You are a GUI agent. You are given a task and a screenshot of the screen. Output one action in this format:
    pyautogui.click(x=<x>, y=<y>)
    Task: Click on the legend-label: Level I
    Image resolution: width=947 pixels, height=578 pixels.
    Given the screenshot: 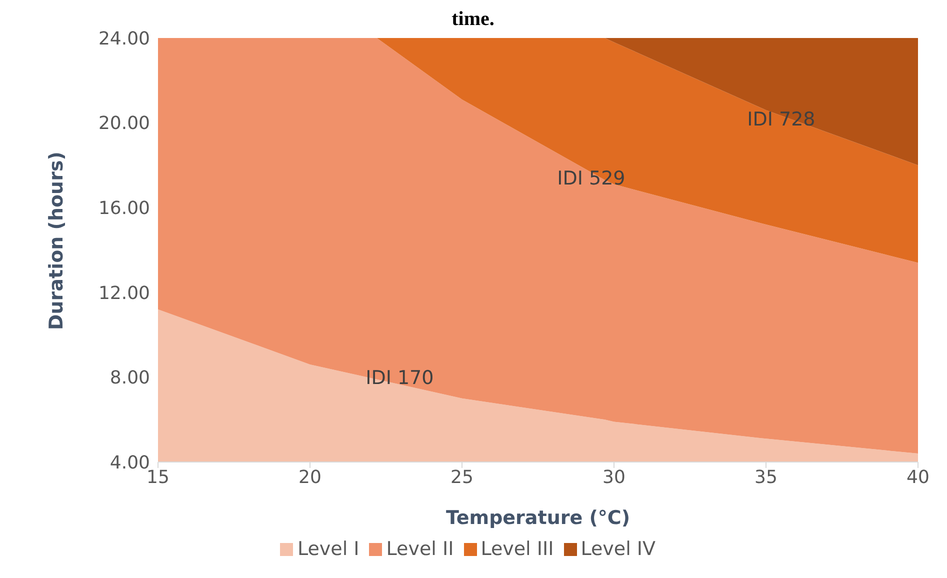 What is the action you would take?
    pyautogui.click(x=328, y=549)
    